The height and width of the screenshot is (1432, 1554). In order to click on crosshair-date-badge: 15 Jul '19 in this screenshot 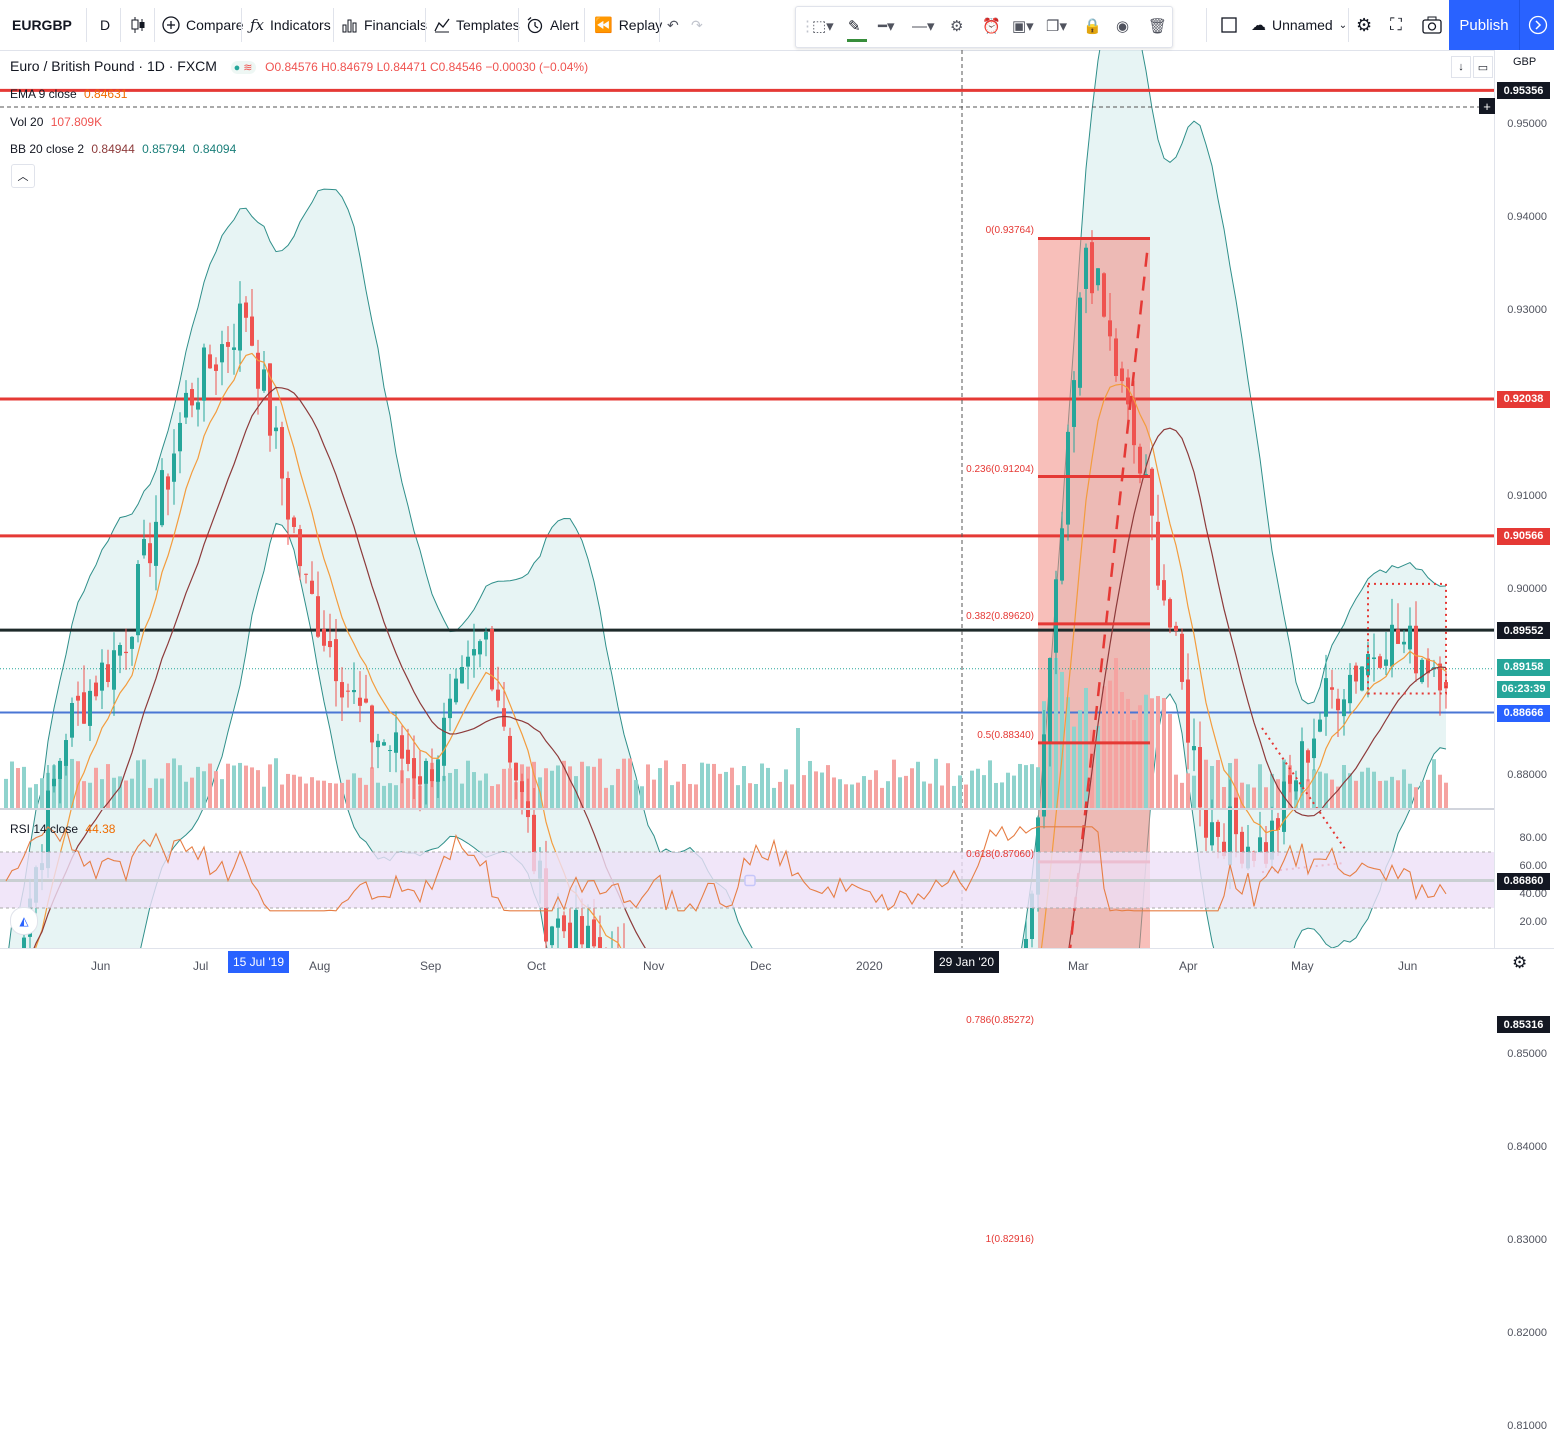, I will do `click(258, 962)`.